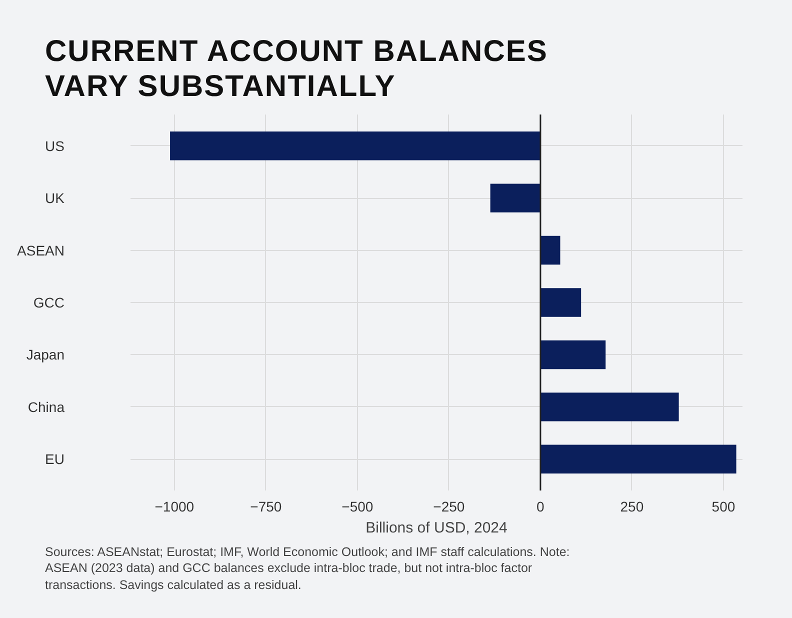 The image size is (792, 618). Describe the element at coordinates (296, 69) in the screenshot. I see `chart-title: CURRENT ACCOUNT BALANCES VARY SUBSTANTIALLY` at that location.